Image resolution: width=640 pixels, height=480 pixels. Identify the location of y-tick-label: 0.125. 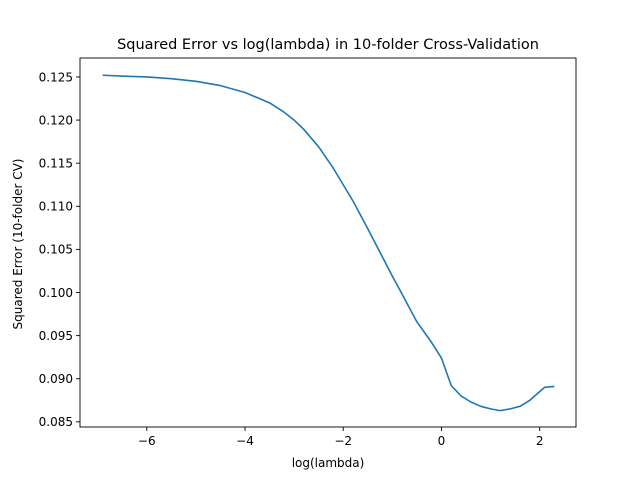
(56, 77).